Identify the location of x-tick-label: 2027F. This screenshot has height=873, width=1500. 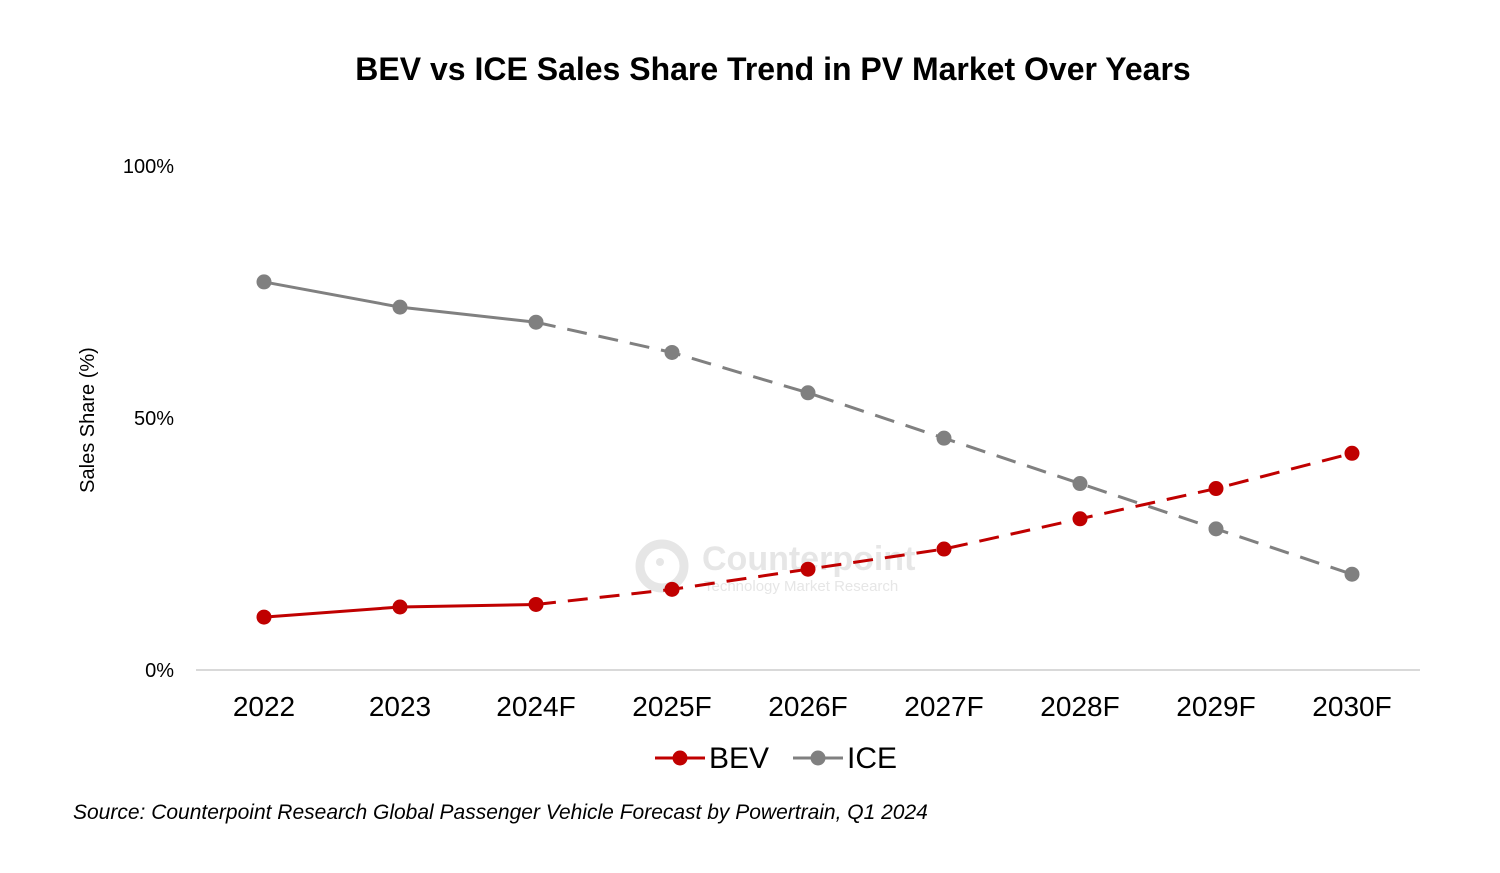
(943, 706).